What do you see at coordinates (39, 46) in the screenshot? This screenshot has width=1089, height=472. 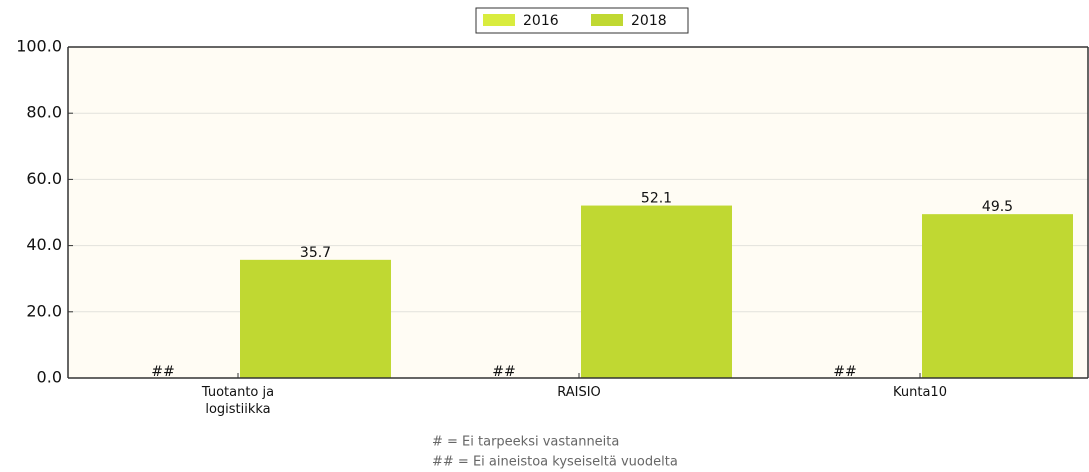 I see `y-tick-label: 100.0` at bounding box center [39, 46].